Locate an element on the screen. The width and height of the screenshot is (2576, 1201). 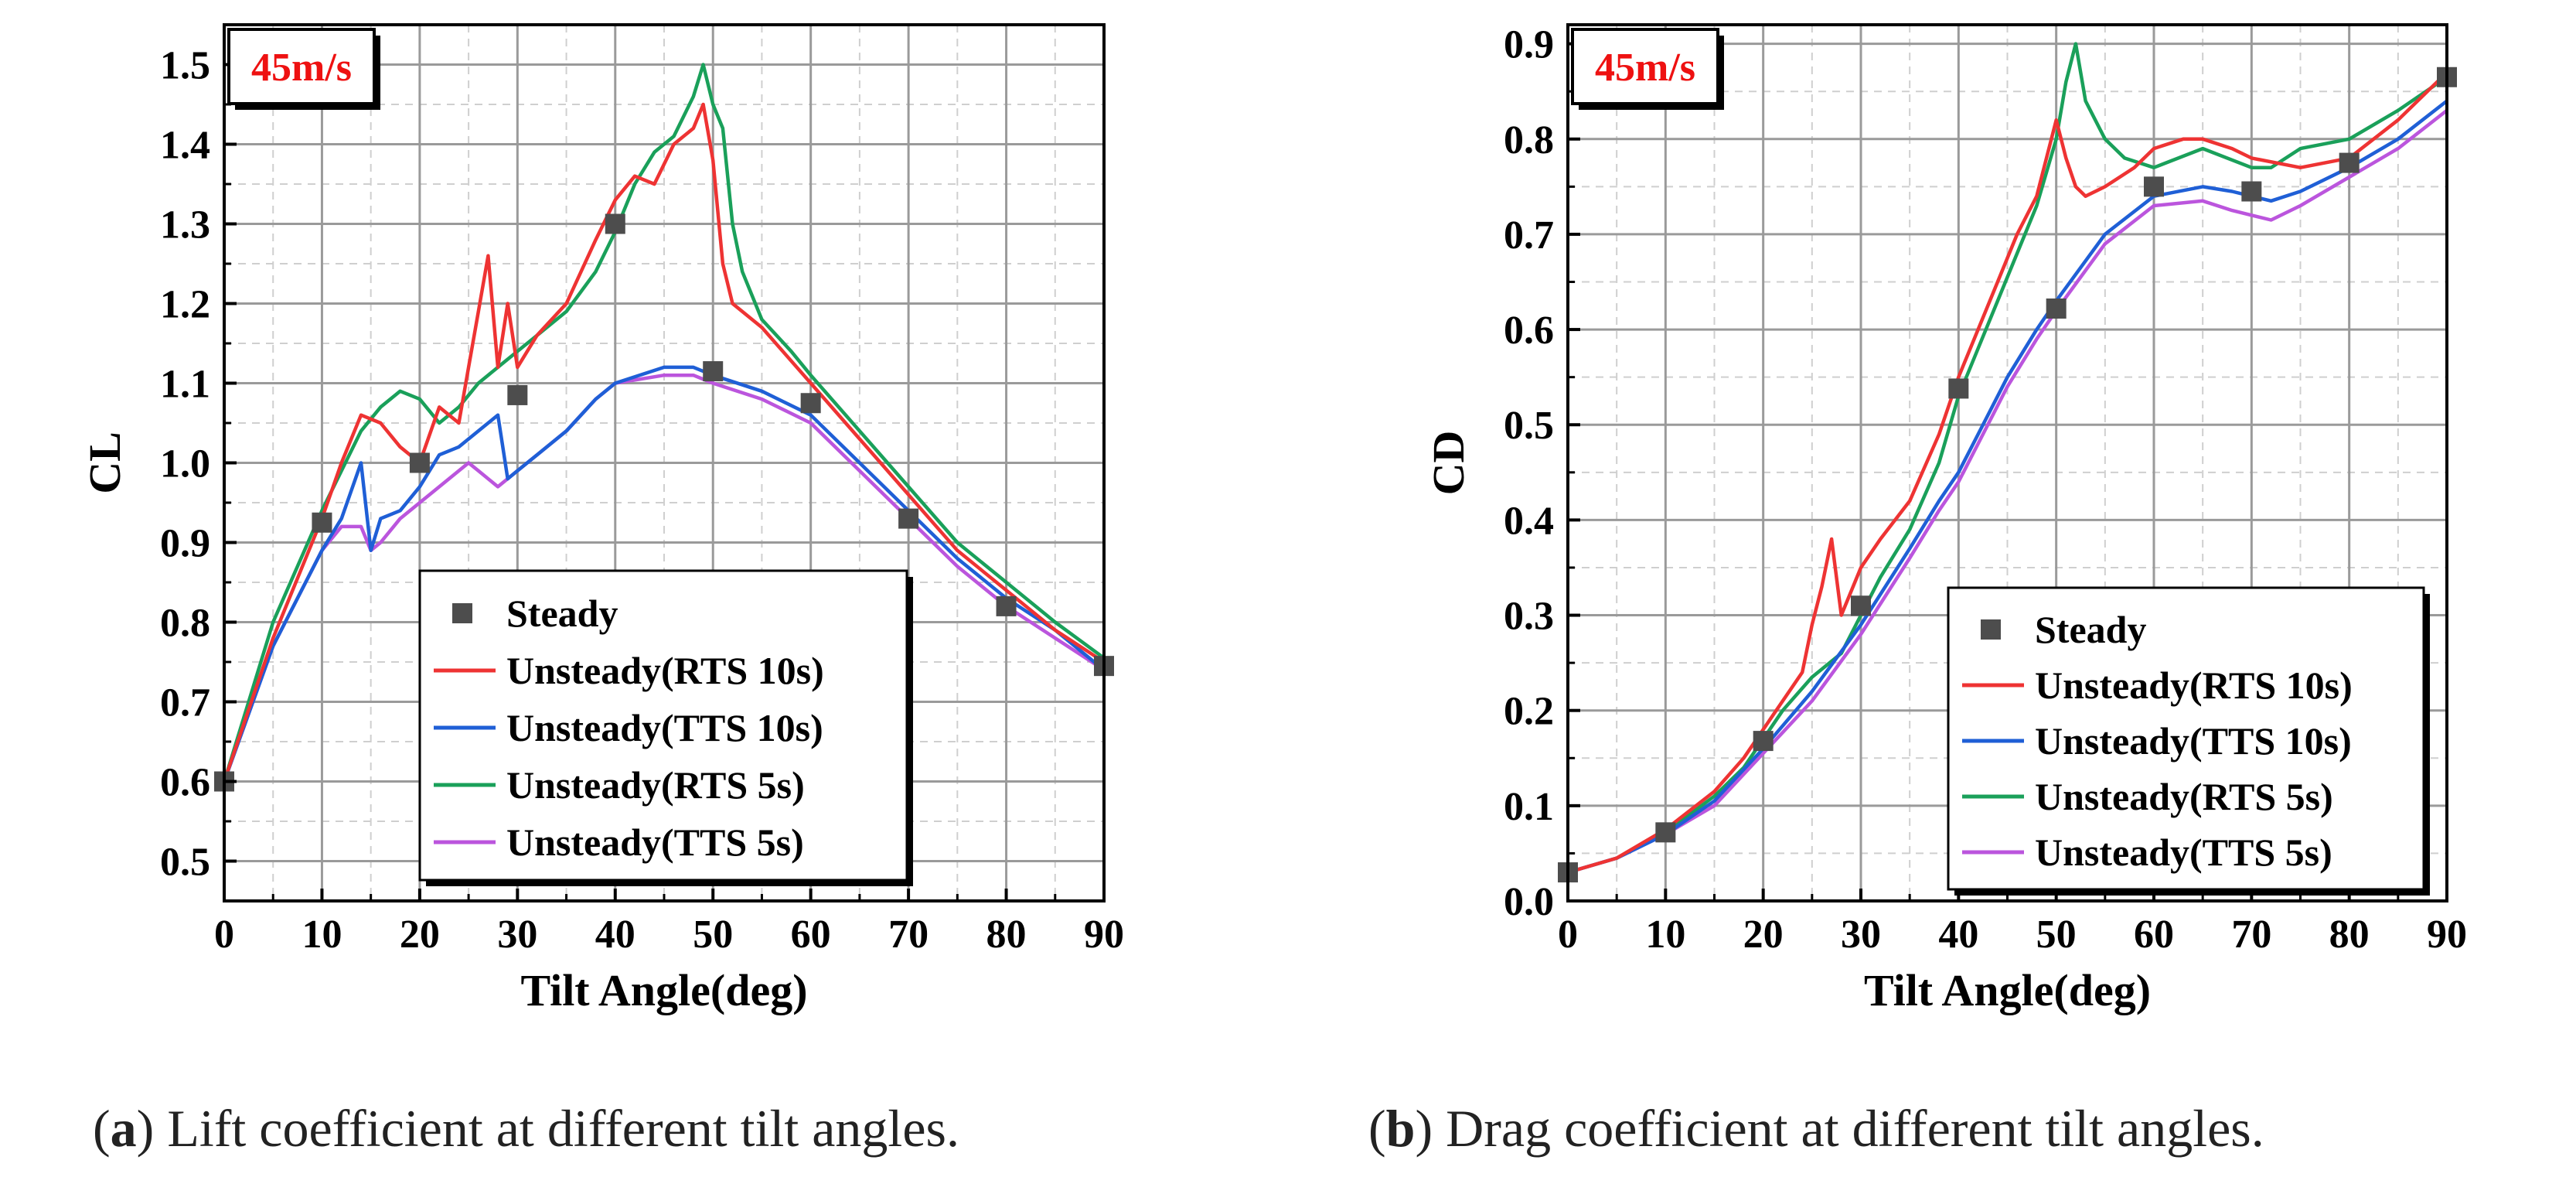
drag-y-tick-label: 0.9 is located at coordinates (1529, 45).